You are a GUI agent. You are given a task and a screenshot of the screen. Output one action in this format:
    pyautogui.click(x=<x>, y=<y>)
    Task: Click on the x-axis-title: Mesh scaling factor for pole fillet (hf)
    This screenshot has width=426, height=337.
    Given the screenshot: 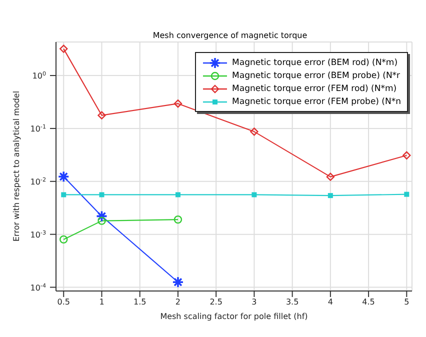 What is the action you would take?
    pyautogui.click(x=234, y=316)
    